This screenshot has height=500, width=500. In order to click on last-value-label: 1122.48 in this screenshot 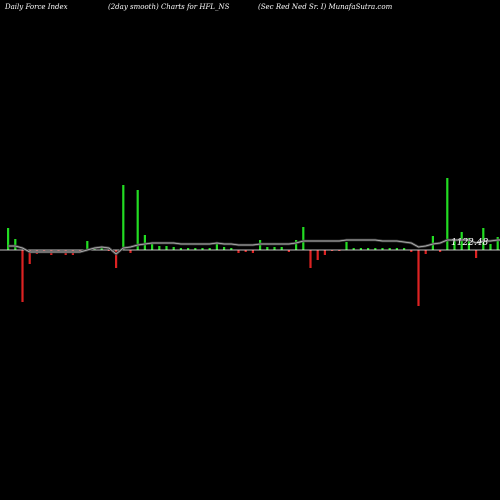, I will do `click(469, 243)`.